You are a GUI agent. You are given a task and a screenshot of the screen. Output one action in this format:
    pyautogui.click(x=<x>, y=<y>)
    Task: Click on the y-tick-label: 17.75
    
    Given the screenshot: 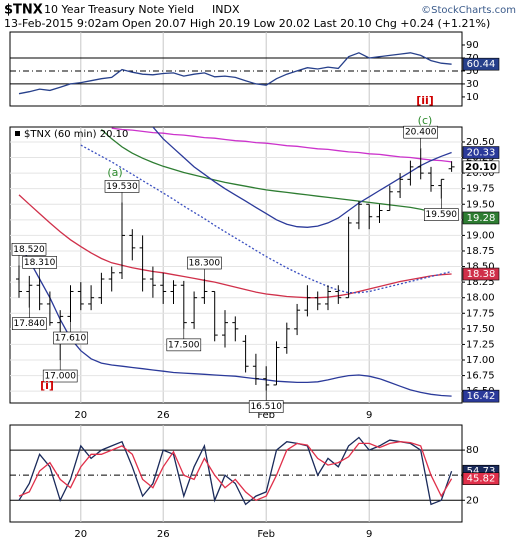 What is the action you would take?
    pyautogui.click(x=480, y=313)
    